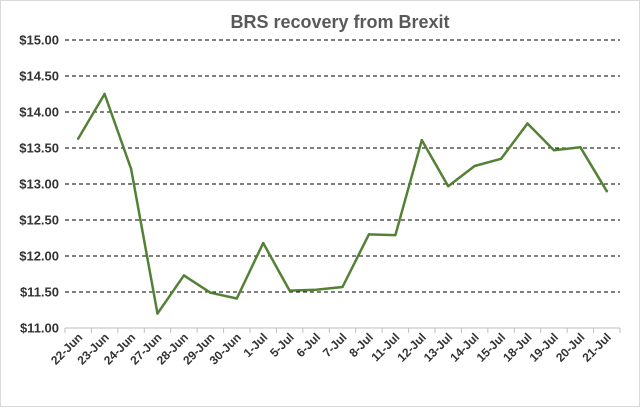 This screenshot has width=640, height=408. What do you see at coordinates (39, 328) in the screenshot?
I see `y-tick-label: $11.00` at bounding box center [39, 328].